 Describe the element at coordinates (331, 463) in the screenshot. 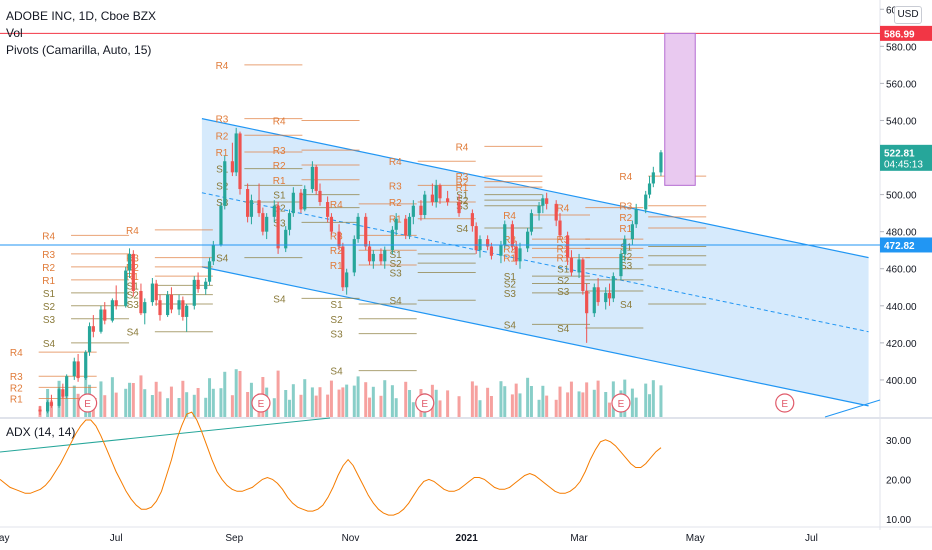

I see `adx-line` at that location.